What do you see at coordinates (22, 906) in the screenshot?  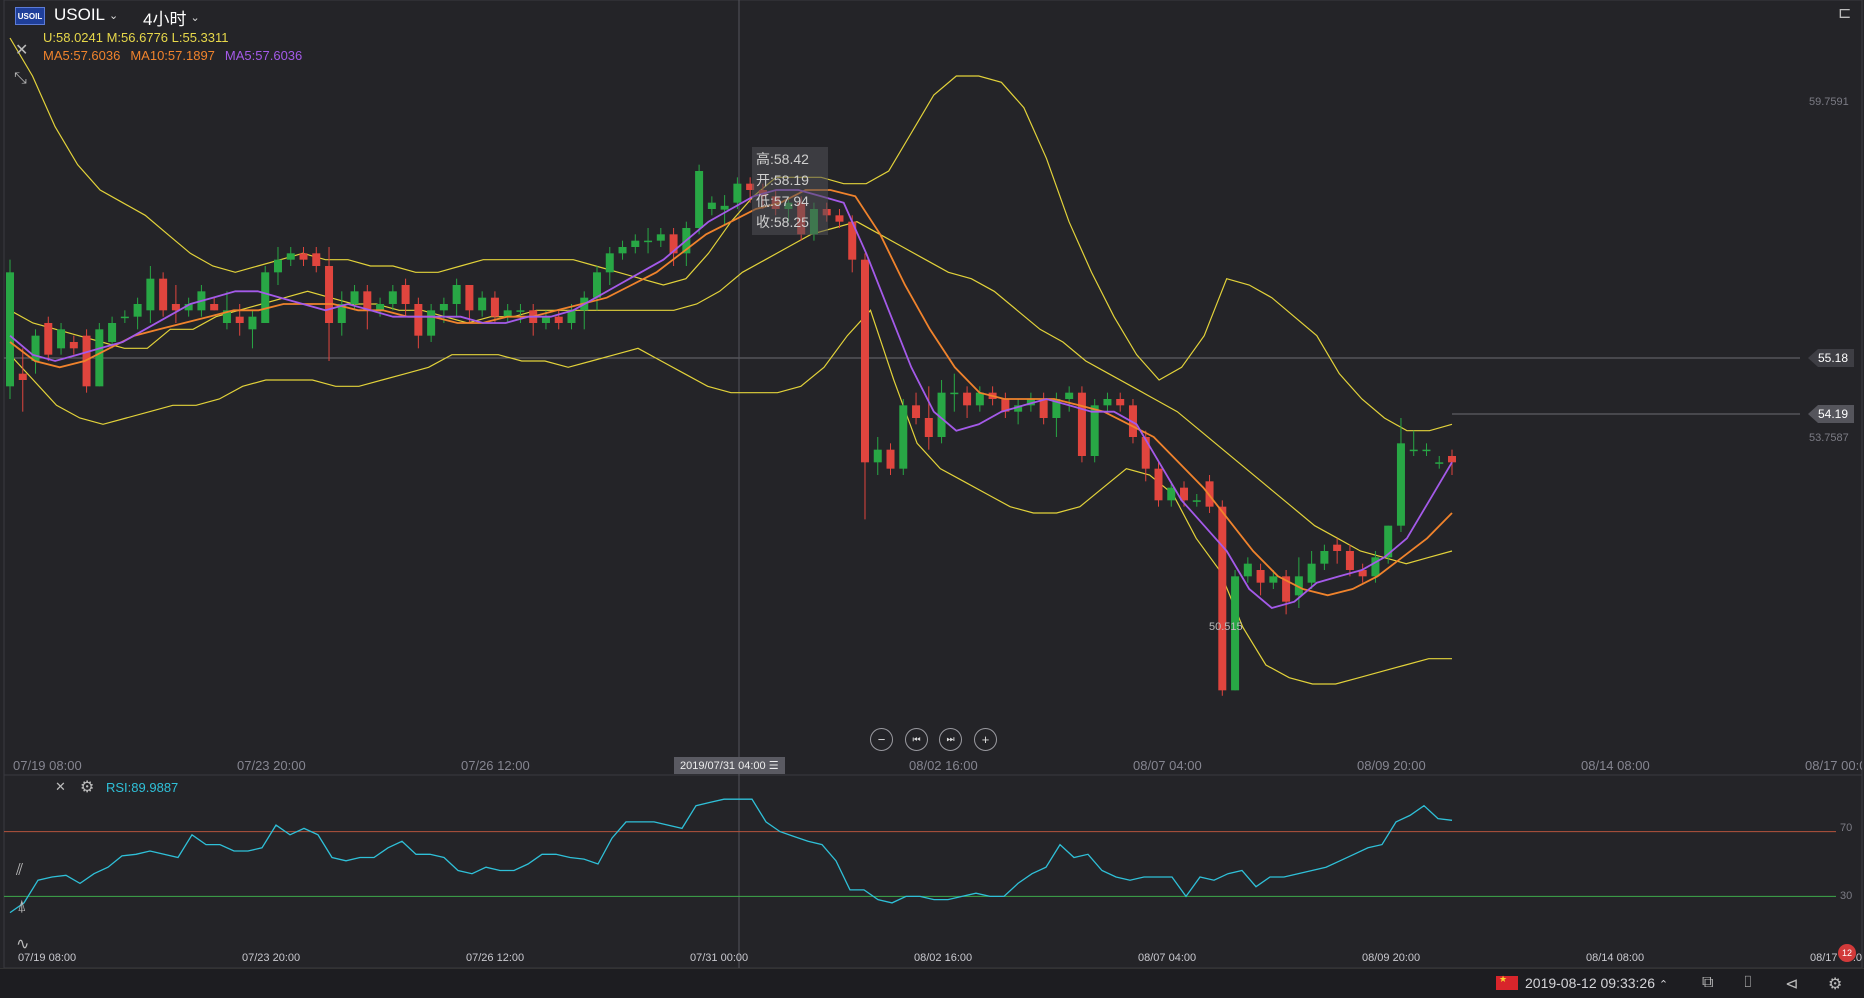 I see `drawing-icon: ⍋` at bounding box center [22, 906].